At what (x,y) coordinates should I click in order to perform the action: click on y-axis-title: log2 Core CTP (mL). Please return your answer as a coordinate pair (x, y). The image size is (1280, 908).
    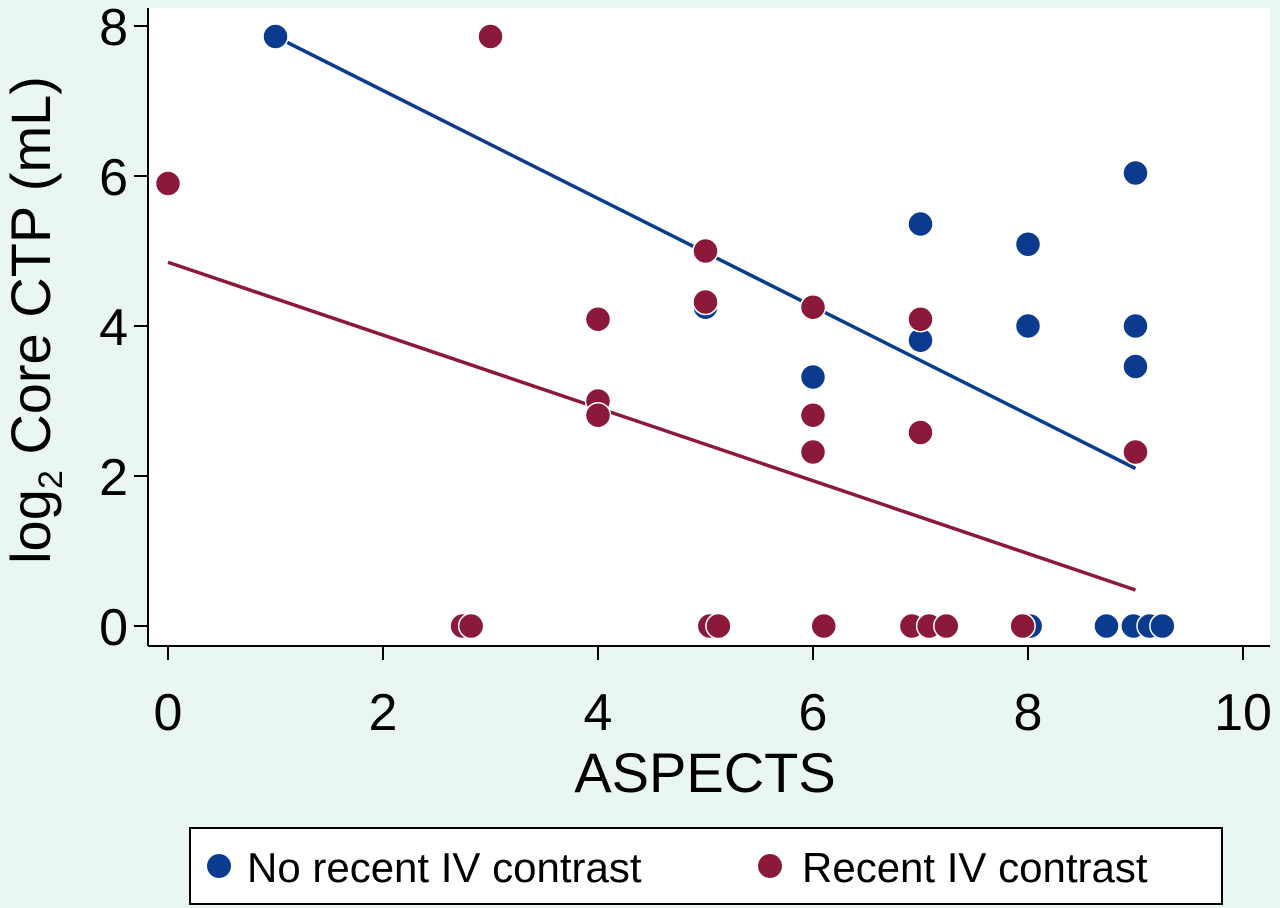
    Looking at the image, I should click on (35, 320).